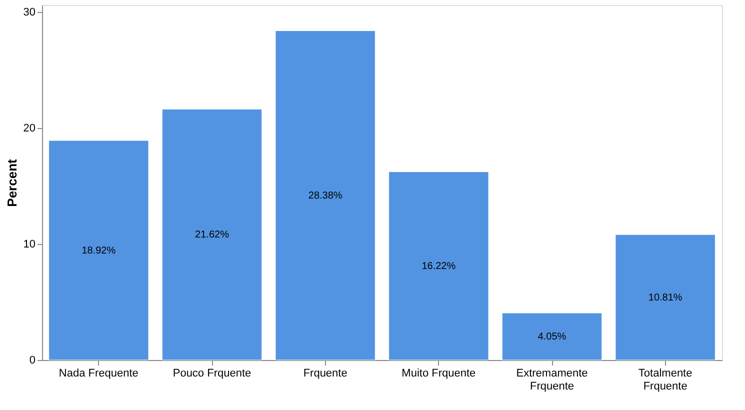 This screenshot has height=410, width=745. I want to click on data-label: 16.22%, so click(439, 266).